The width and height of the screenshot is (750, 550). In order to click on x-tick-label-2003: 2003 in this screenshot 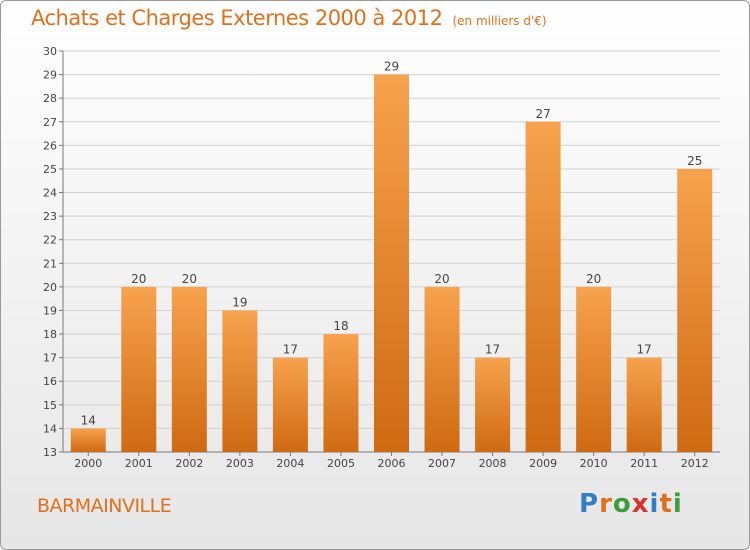, I will do `click(240, 463)`.